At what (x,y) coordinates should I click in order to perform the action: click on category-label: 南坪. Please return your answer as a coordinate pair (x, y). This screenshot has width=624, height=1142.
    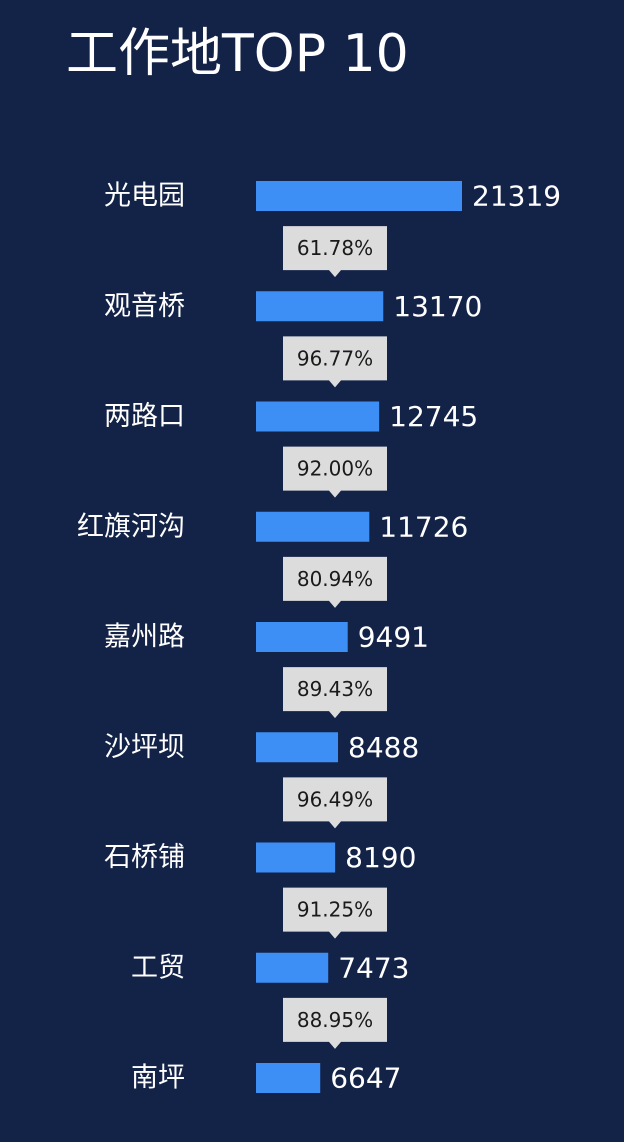
    Looking at the image, I should click on (158, 1078).